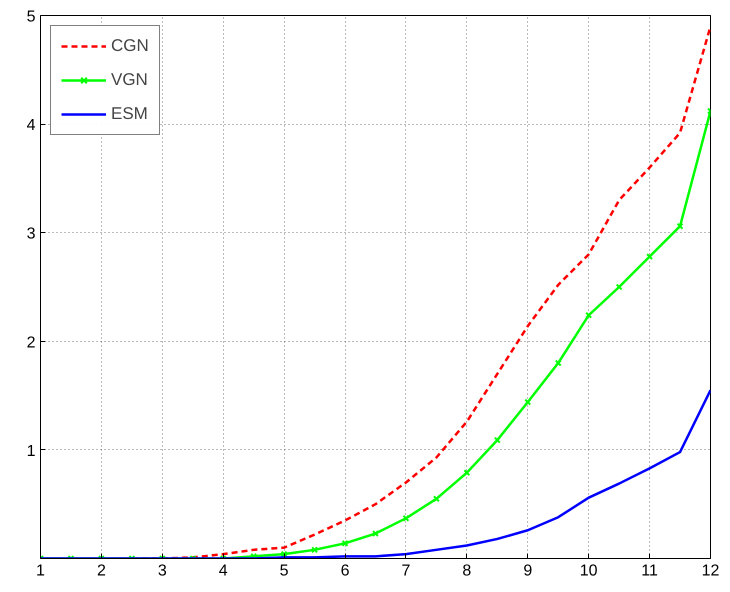 This screenshot has height=592, width=730. What do you see at coordinates (31, 234) in the screenshot?
I see `y-tick-label: 3` at bounding box center [31, 234].